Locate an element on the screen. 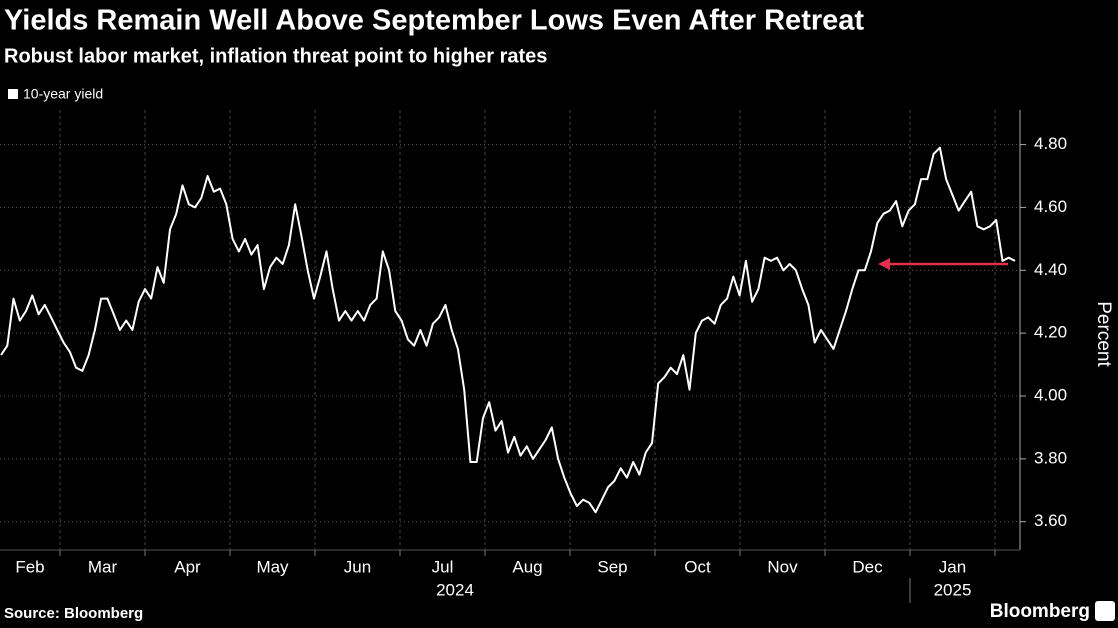  x-tick-label: Jun is located at coordinates (357, 566).